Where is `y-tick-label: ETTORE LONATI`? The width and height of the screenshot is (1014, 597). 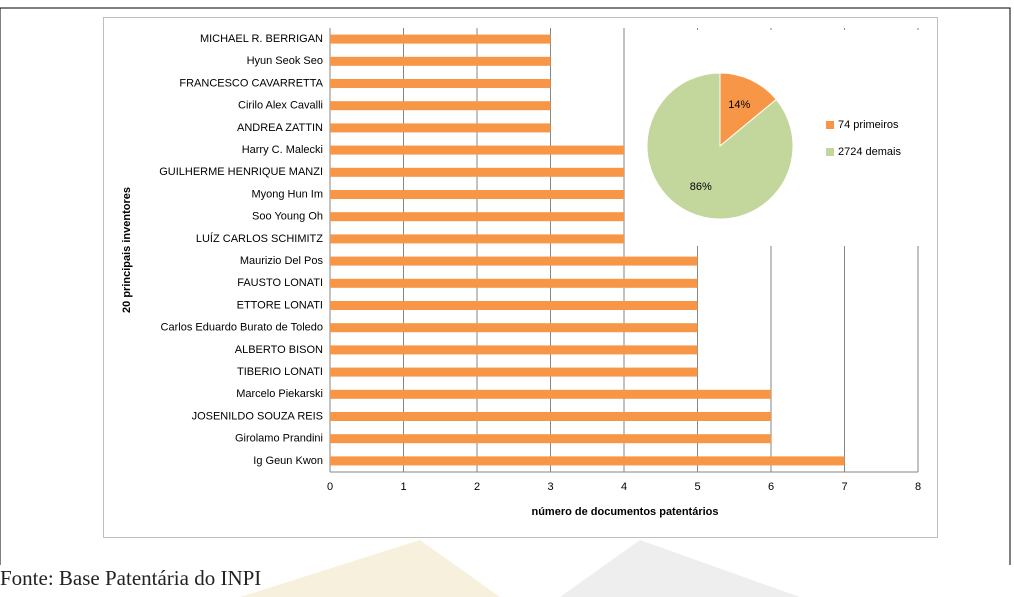
y-tick-label: ETTORE LONATI is located at coordinates (280, 305).